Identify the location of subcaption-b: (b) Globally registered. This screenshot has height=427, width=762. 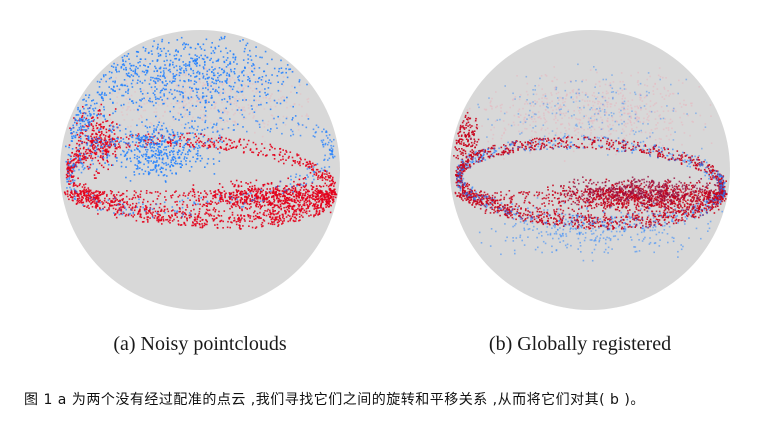
(580, 344).